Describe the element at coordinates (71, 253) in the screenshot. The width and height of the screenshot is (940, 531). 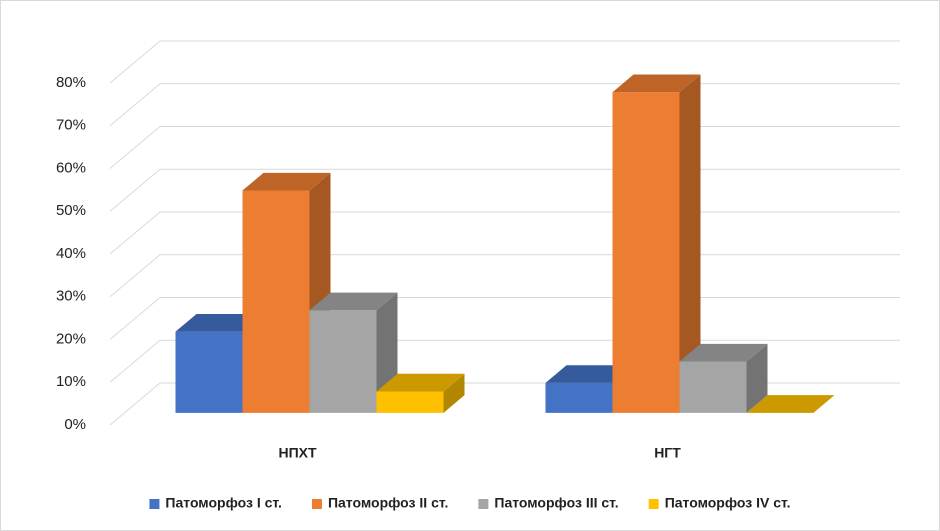
I see `y-tick-label: 40%` at that location.